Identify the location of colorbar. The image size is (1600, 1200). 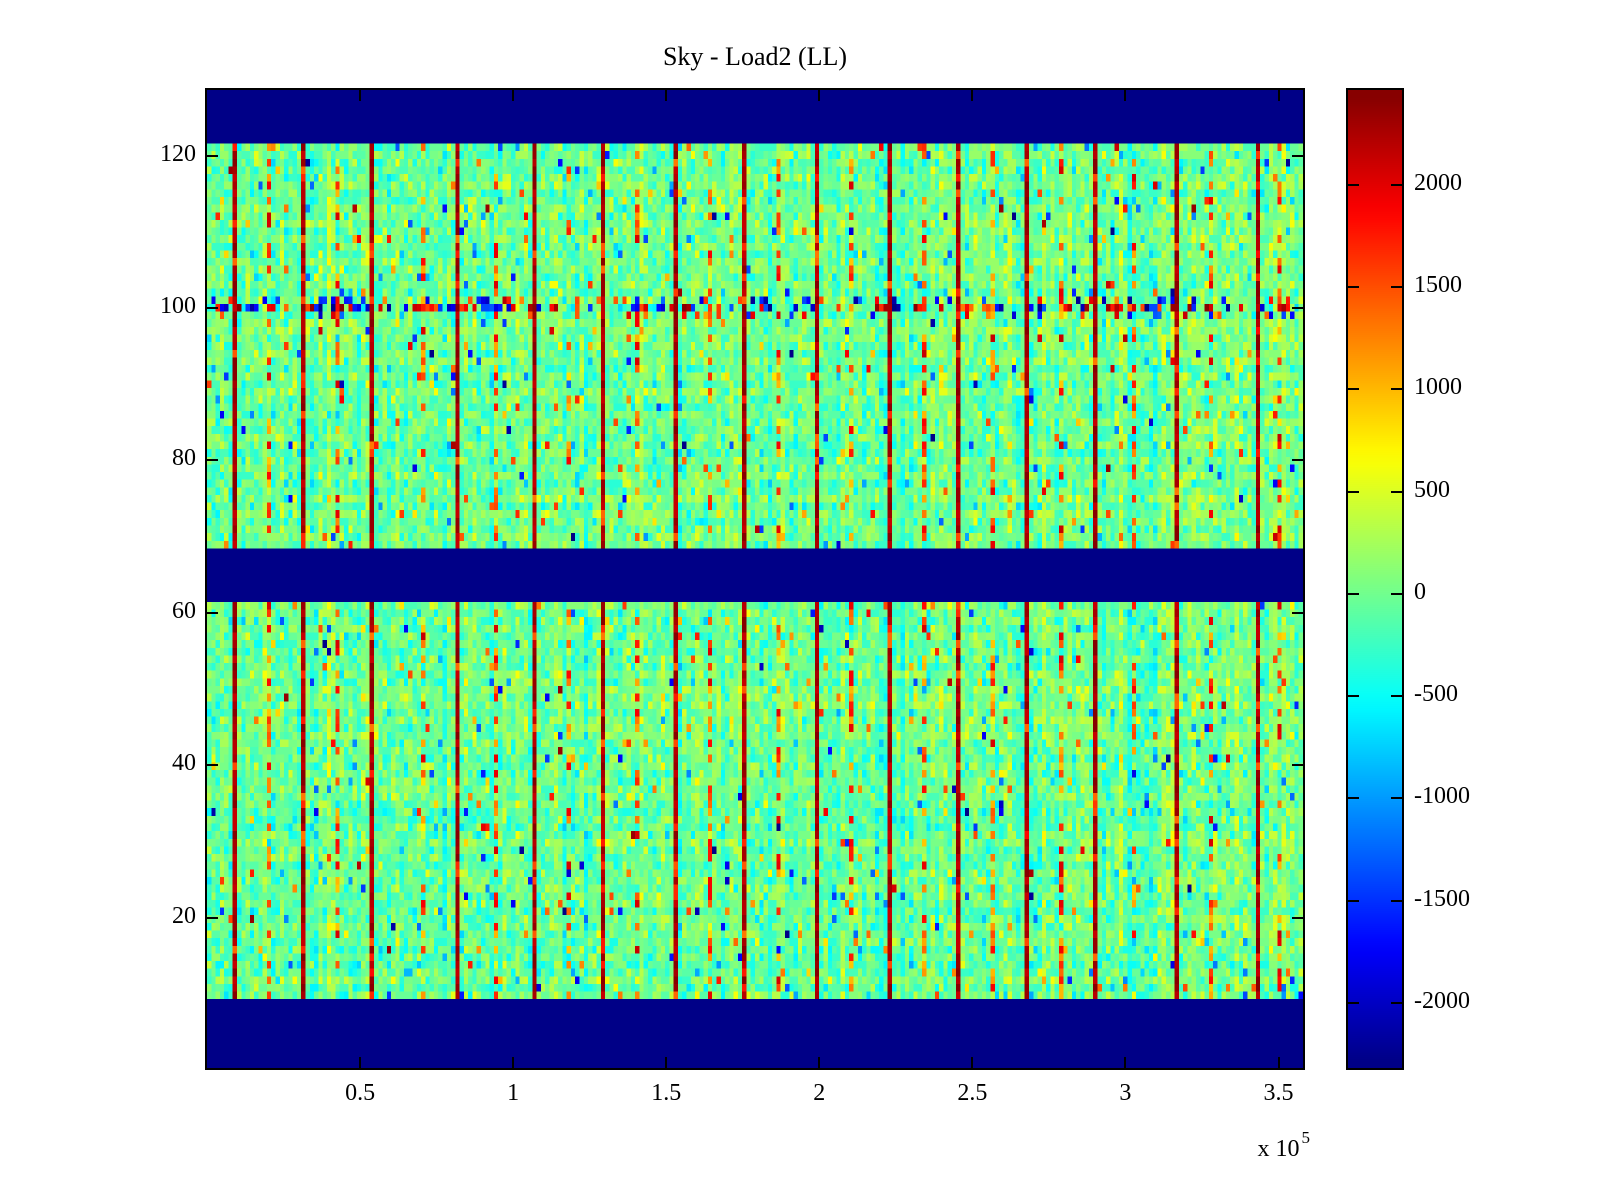
(1375, 579).